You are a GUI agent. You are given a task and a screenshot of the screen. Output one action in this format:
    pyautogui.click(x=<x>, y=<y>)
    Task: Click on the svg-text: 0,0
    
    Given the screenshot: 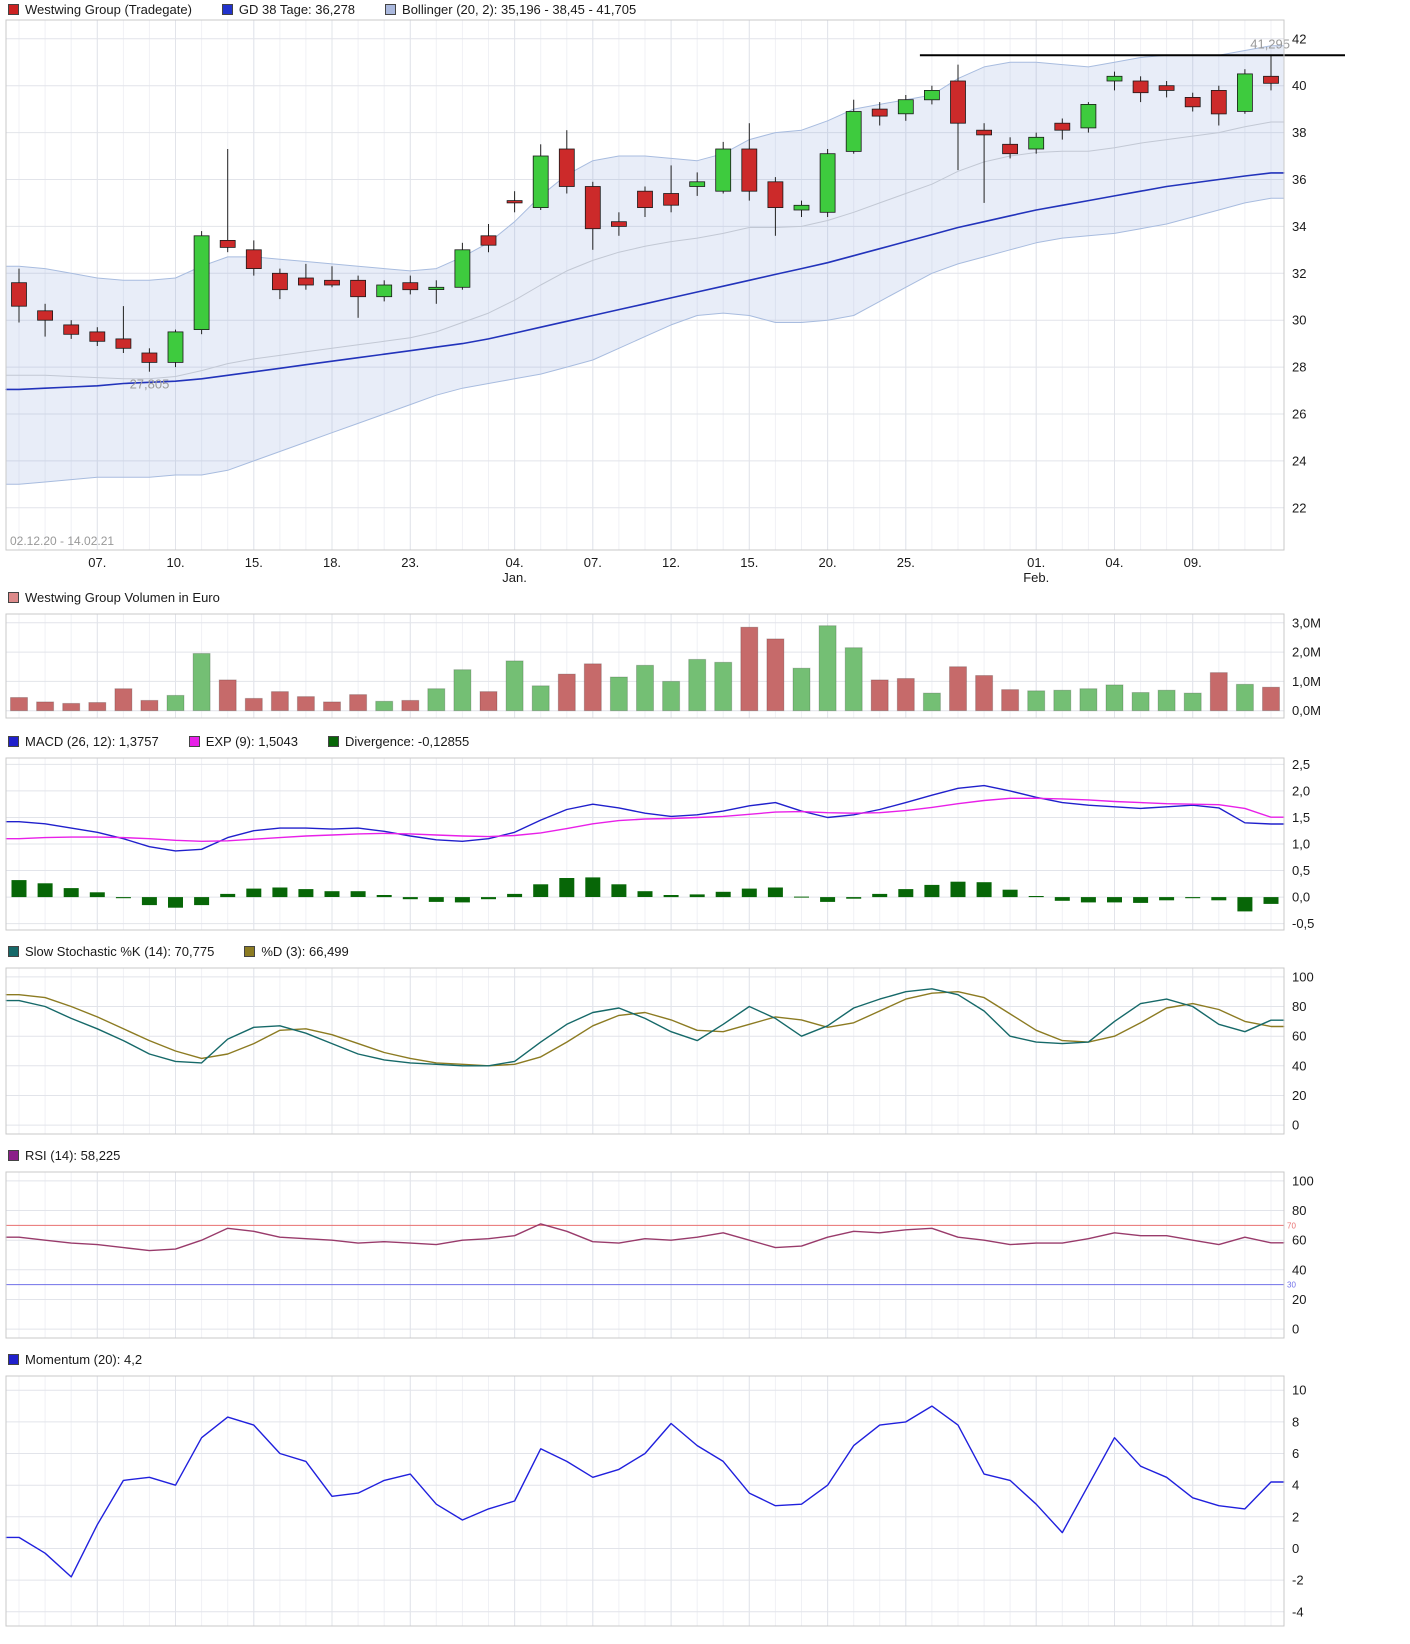 What is the action you would take?
    pyautogui.click(x=1301, y=897)
    